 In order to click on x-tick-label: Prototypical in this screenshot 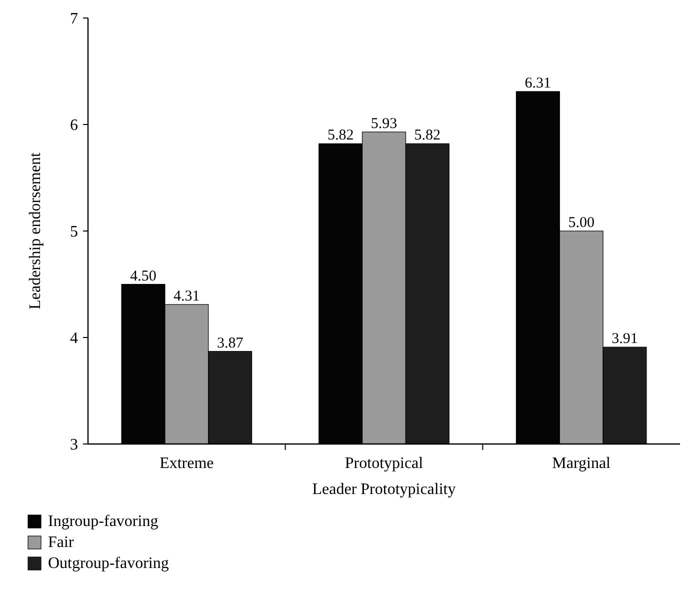, I will do `click(384, 463)`.